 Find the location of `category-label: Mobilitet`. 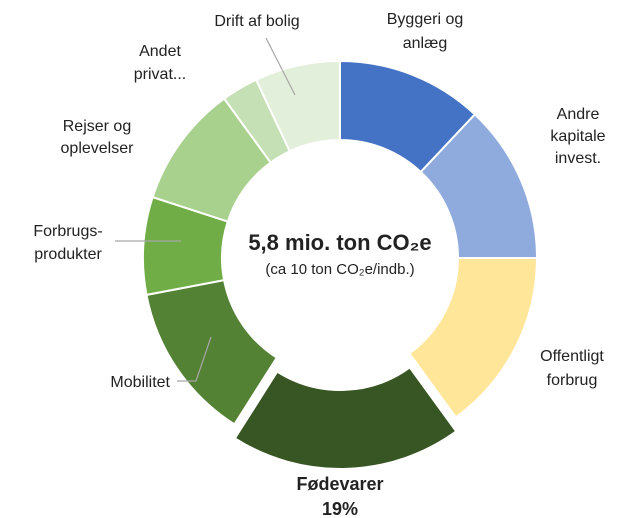

category-label: Mobilitet is located at coordinates (140, 382).